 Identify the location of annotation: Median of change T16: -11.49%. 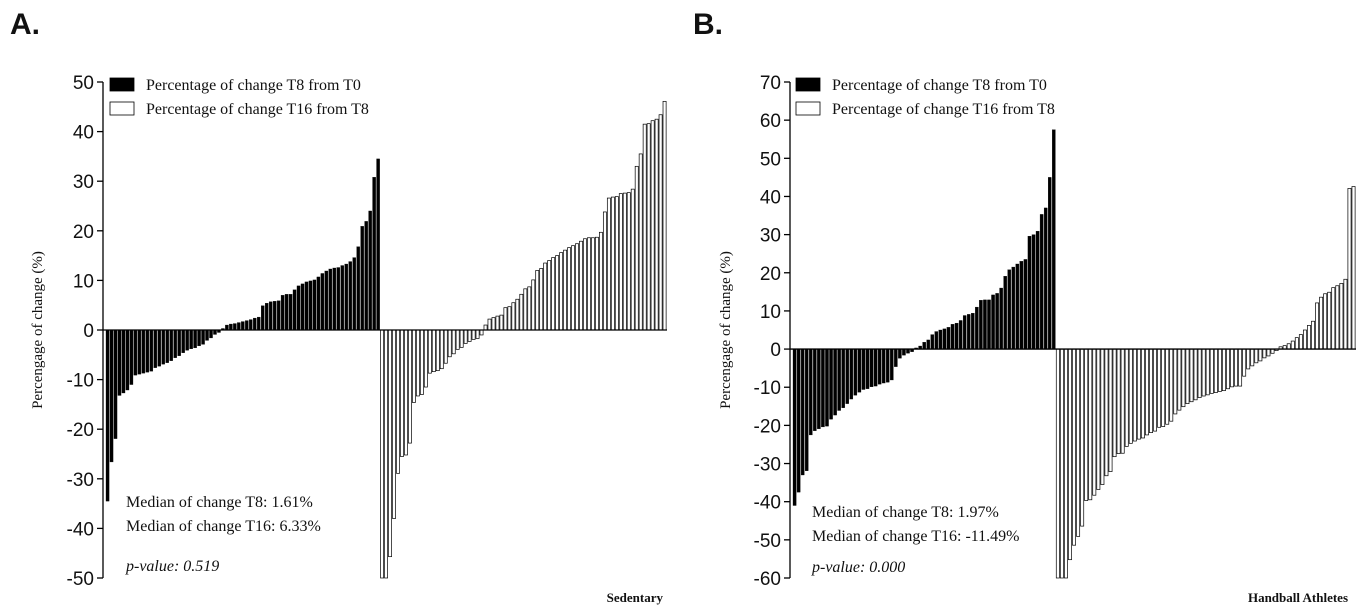
(916, 536).